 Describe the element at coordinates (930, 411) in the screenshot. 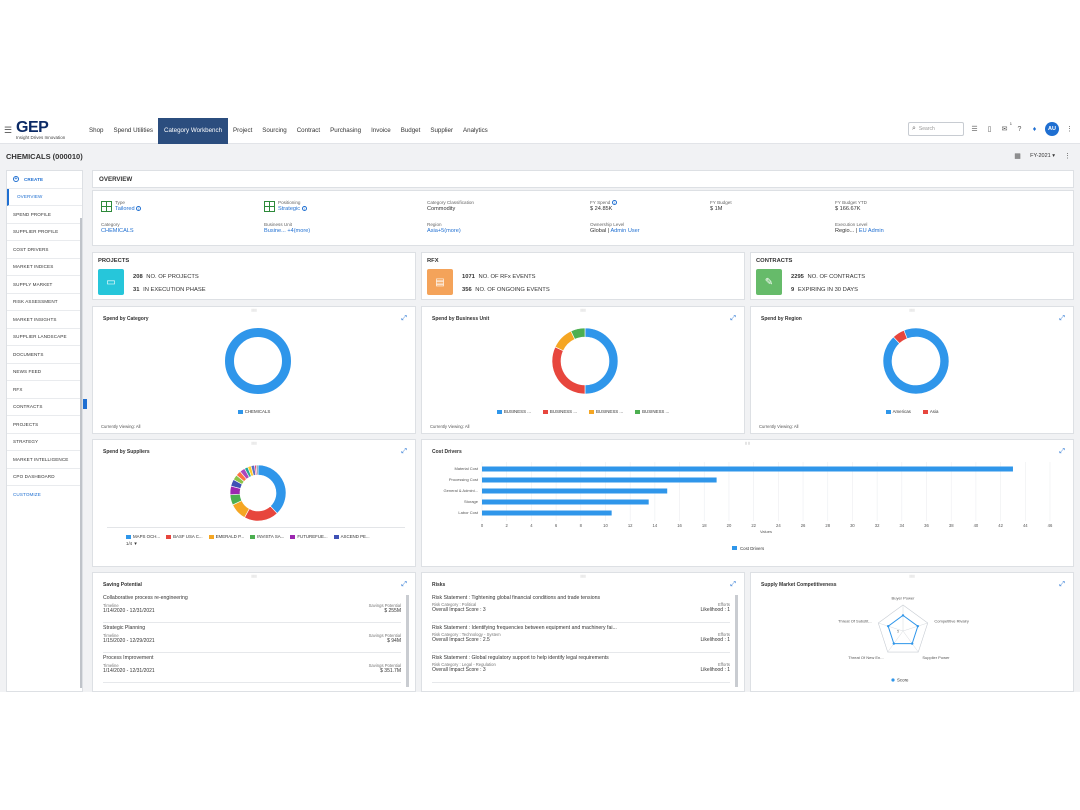

I see `legend-item: Asia` at that location.